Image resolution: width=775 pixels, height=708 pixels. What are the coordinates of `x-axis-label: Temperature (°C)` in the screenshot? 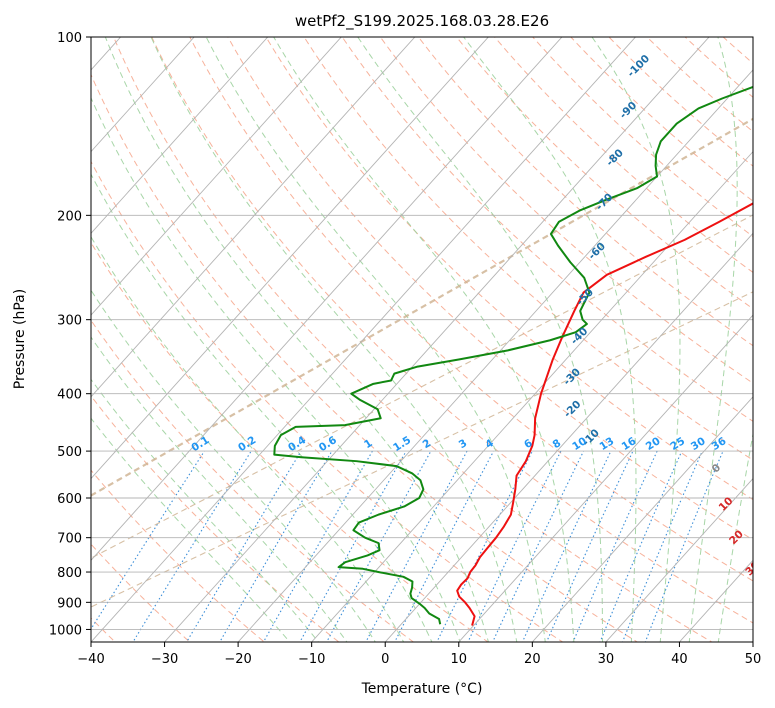 It's located at (422, 689).